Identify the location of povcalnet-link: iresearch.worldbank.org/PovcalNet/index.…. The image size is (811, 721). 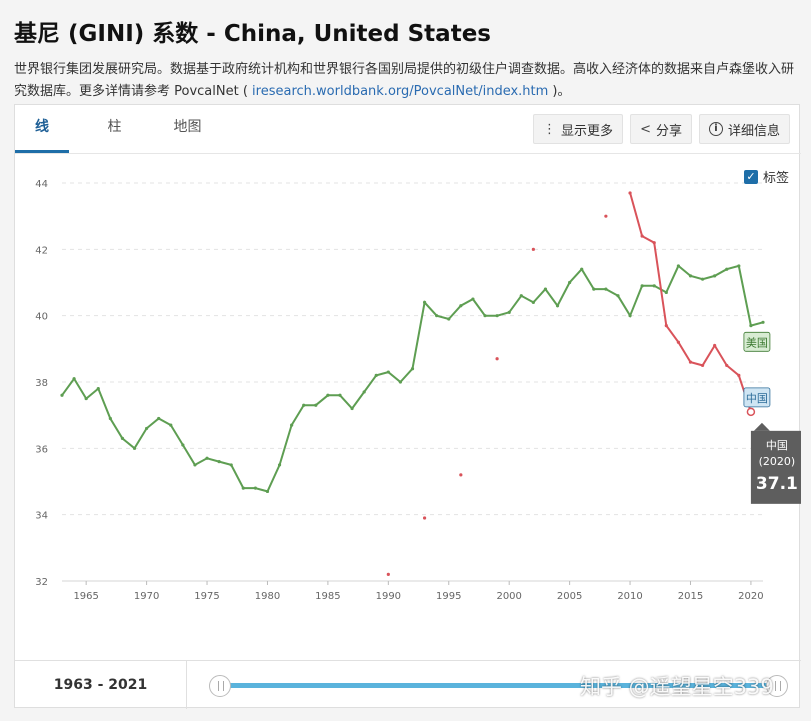
(400, 91).